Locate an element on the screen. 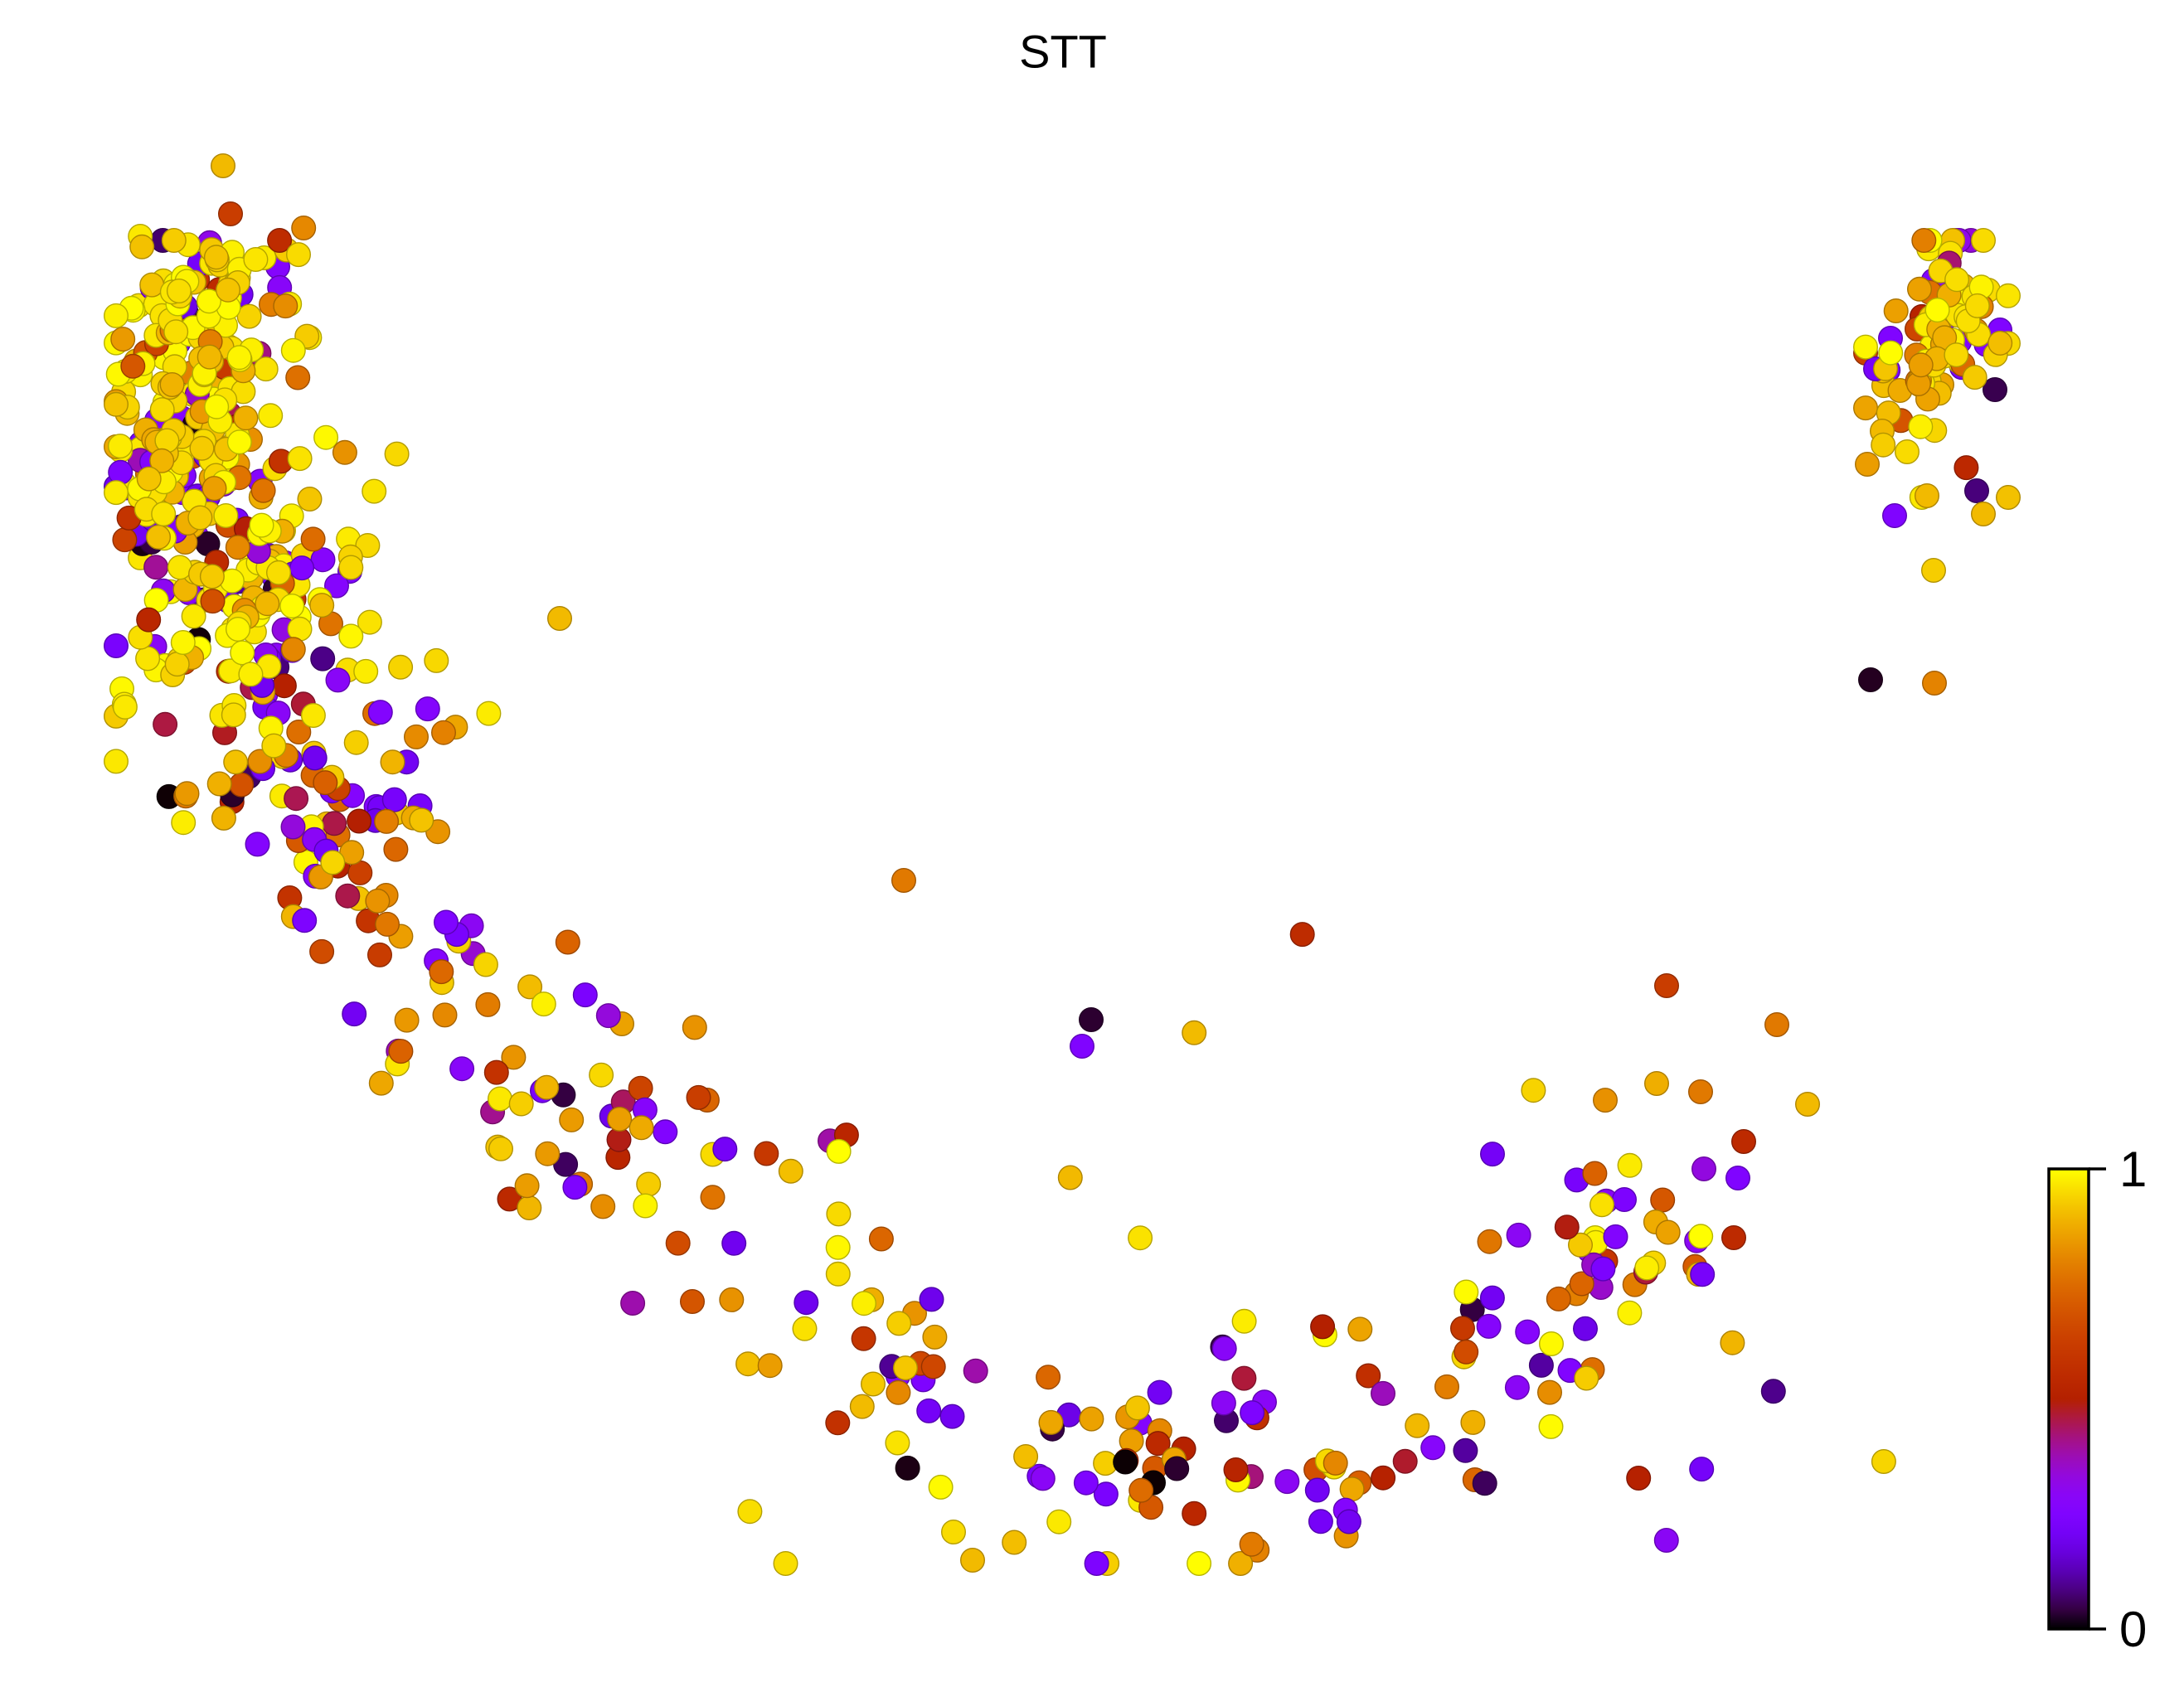 Image resolution: width=2184 pixels, height=1692 pixels. svg-text: 1 is located at coordinates (2133, 1169).